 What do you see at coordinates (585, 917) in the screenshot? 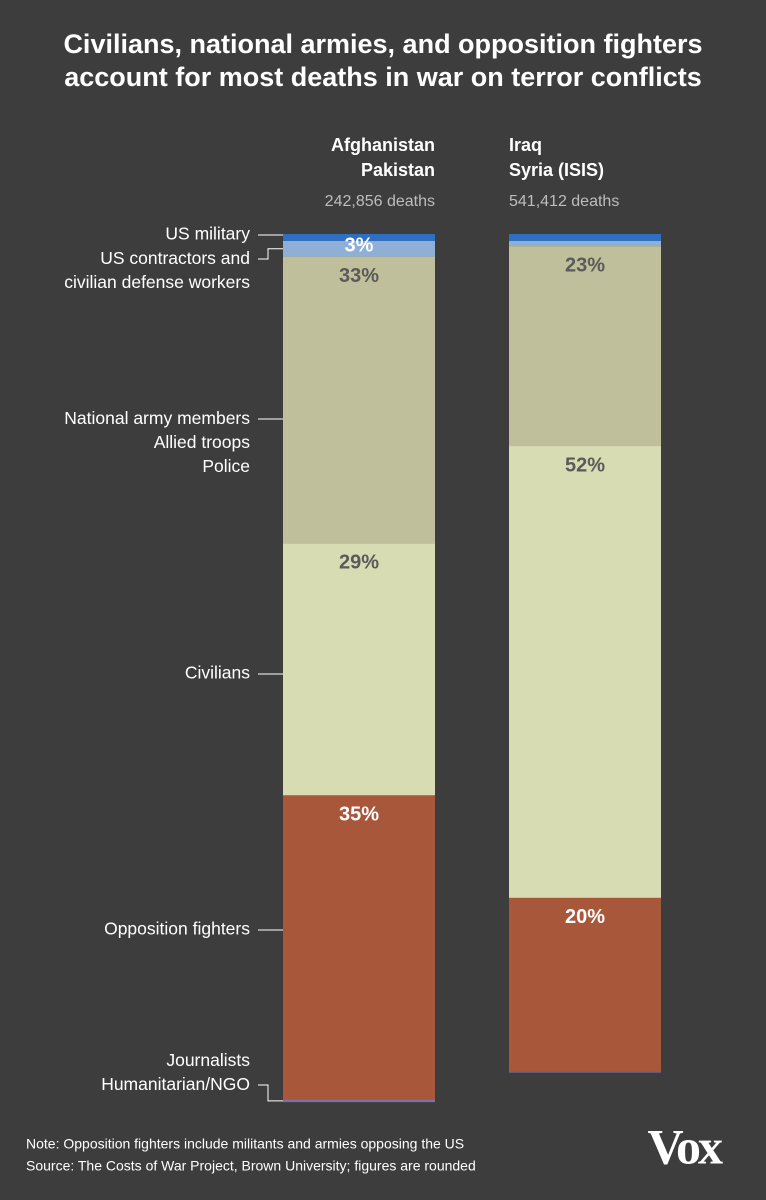
I see `value-label: 20%` at bounding box center [585, 917].